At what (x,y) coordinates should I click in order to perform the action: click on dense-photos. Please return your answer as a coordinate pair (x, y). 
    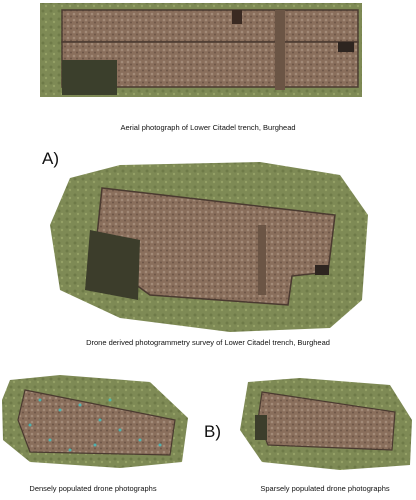
    Looking at the image, I should click on (95, 421).